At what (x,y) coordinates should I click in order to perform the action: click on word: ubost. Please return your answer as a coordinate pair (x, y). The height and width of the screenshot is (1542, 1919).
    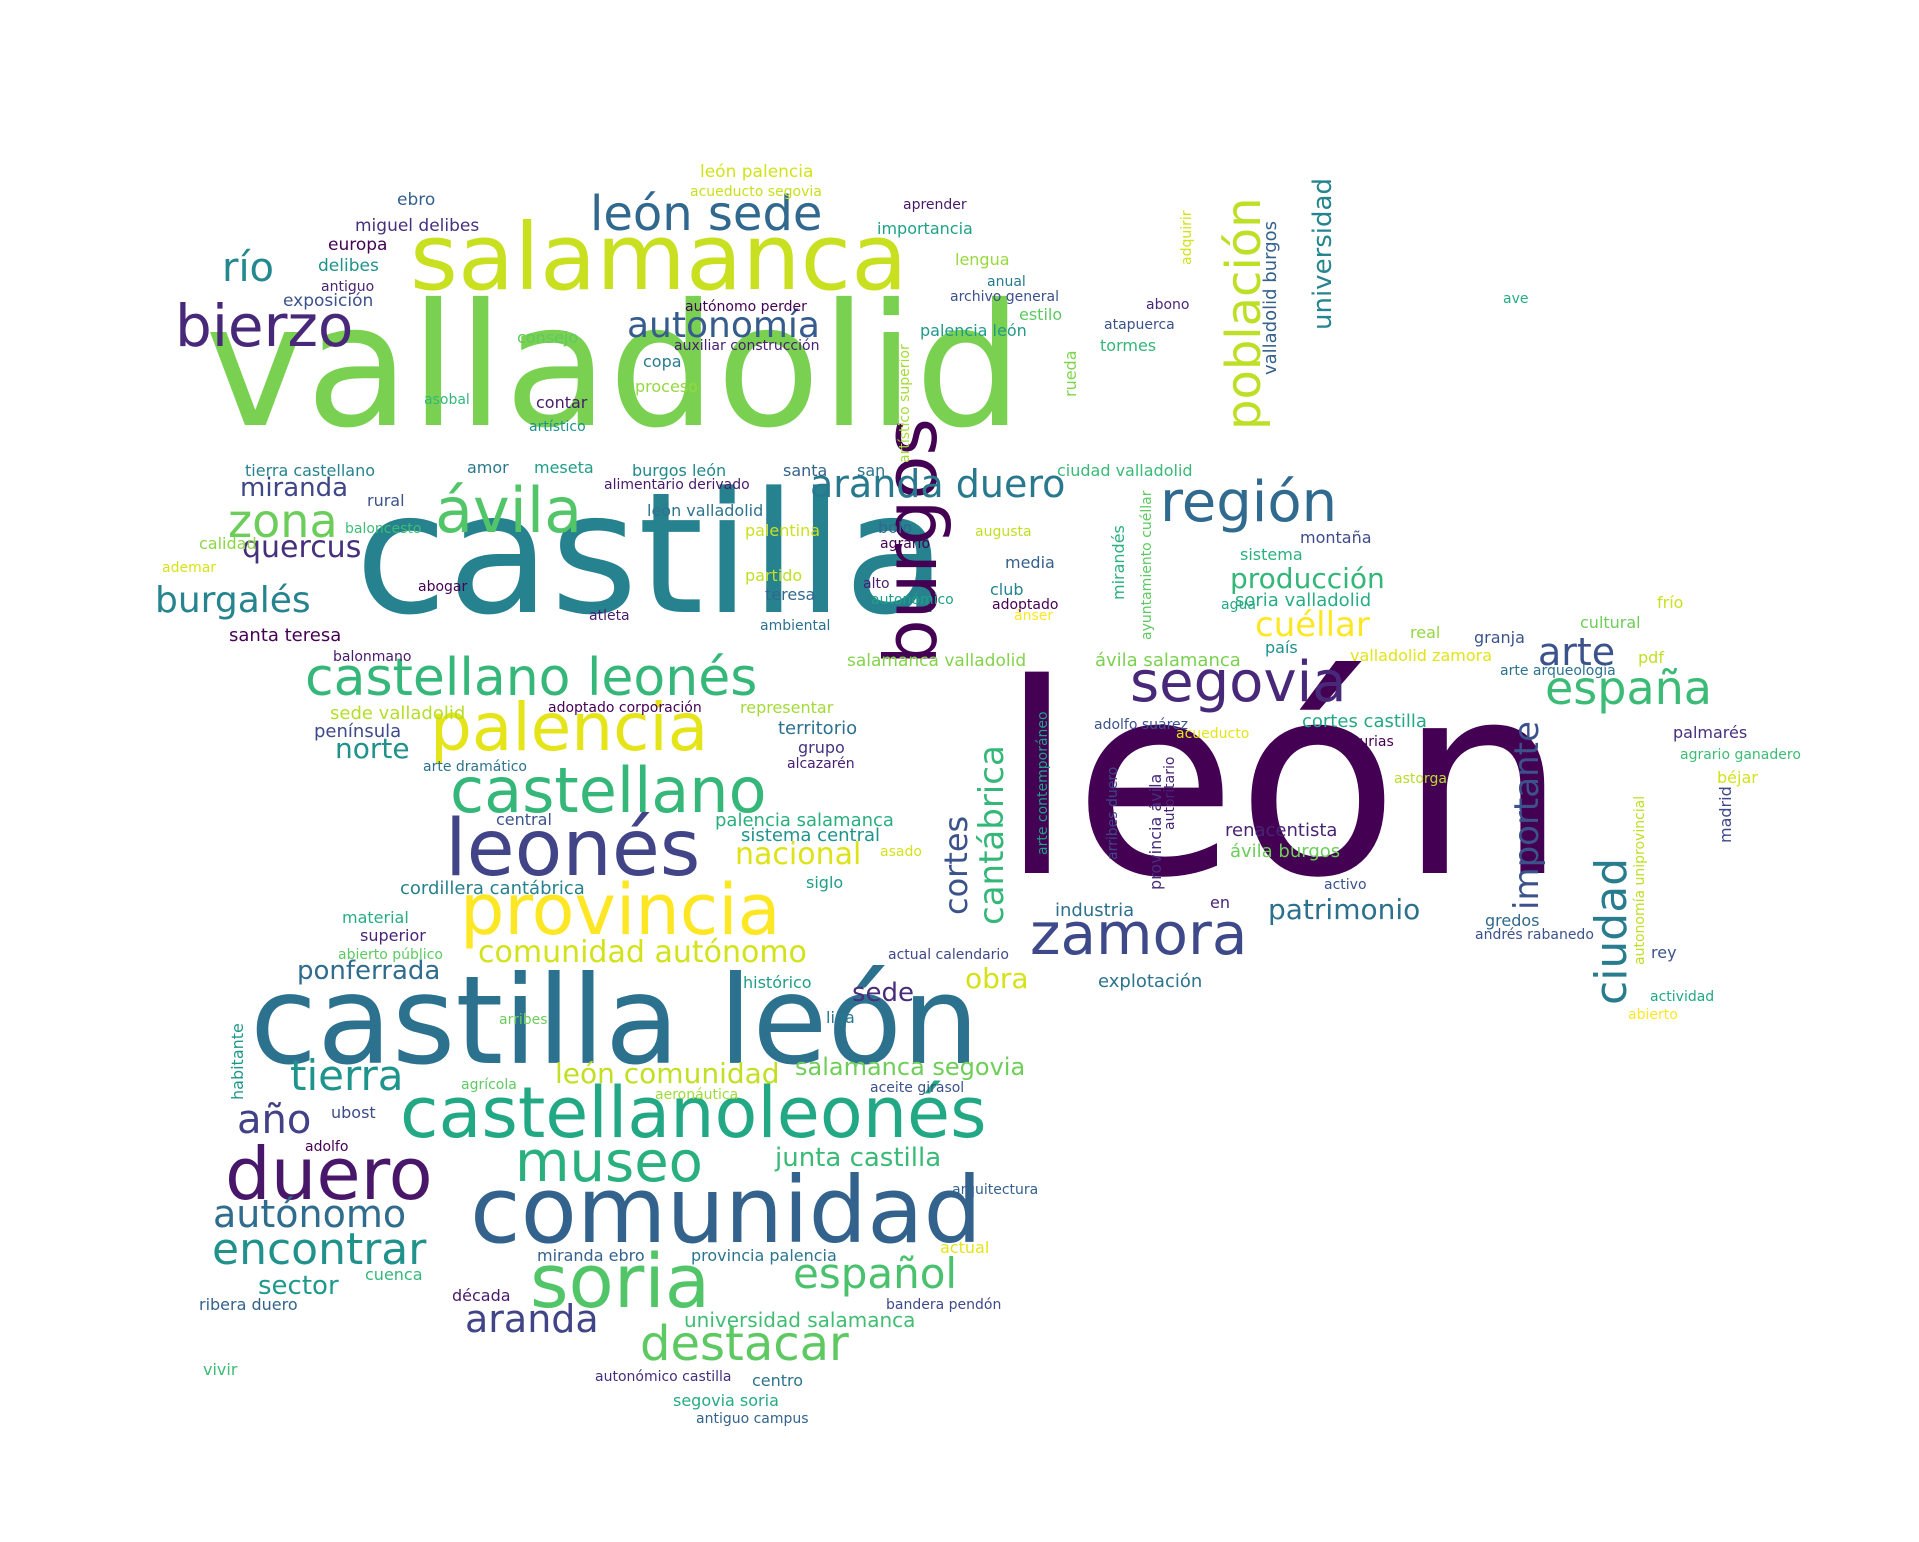
    Looking at the image, I should click on (353, 1112).